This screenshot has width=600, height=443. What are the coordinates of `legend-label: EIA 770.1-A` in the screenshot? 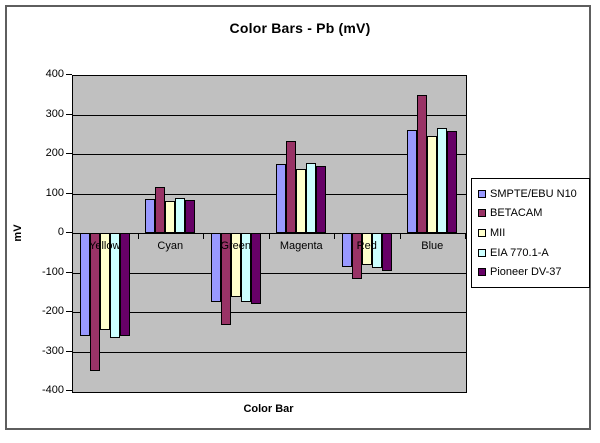 It's located at (519, 252).